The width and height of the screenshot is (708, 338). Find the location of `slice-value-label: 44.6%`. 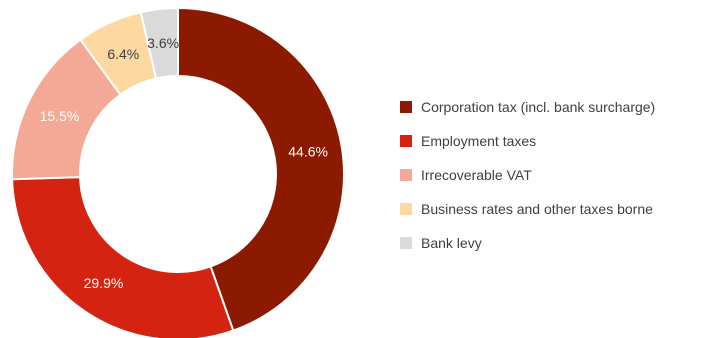

slice-value-label: 44.6% is located at coordinates (308, 152).